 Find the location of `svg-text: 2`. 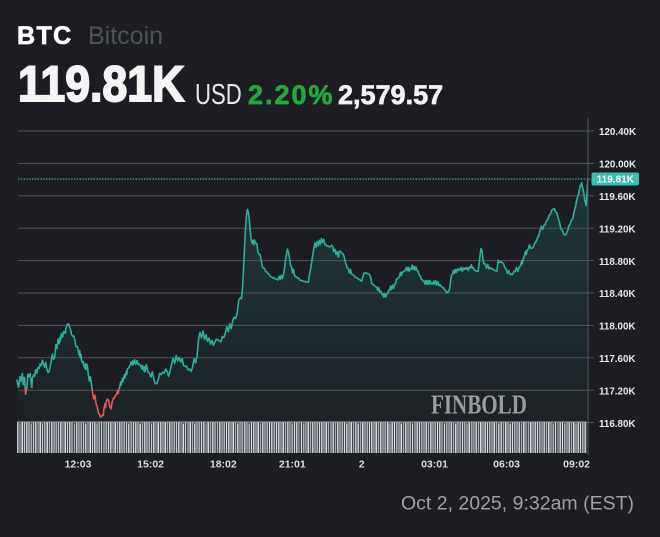

svg-text: 2 is located at coordinates (362, 465).